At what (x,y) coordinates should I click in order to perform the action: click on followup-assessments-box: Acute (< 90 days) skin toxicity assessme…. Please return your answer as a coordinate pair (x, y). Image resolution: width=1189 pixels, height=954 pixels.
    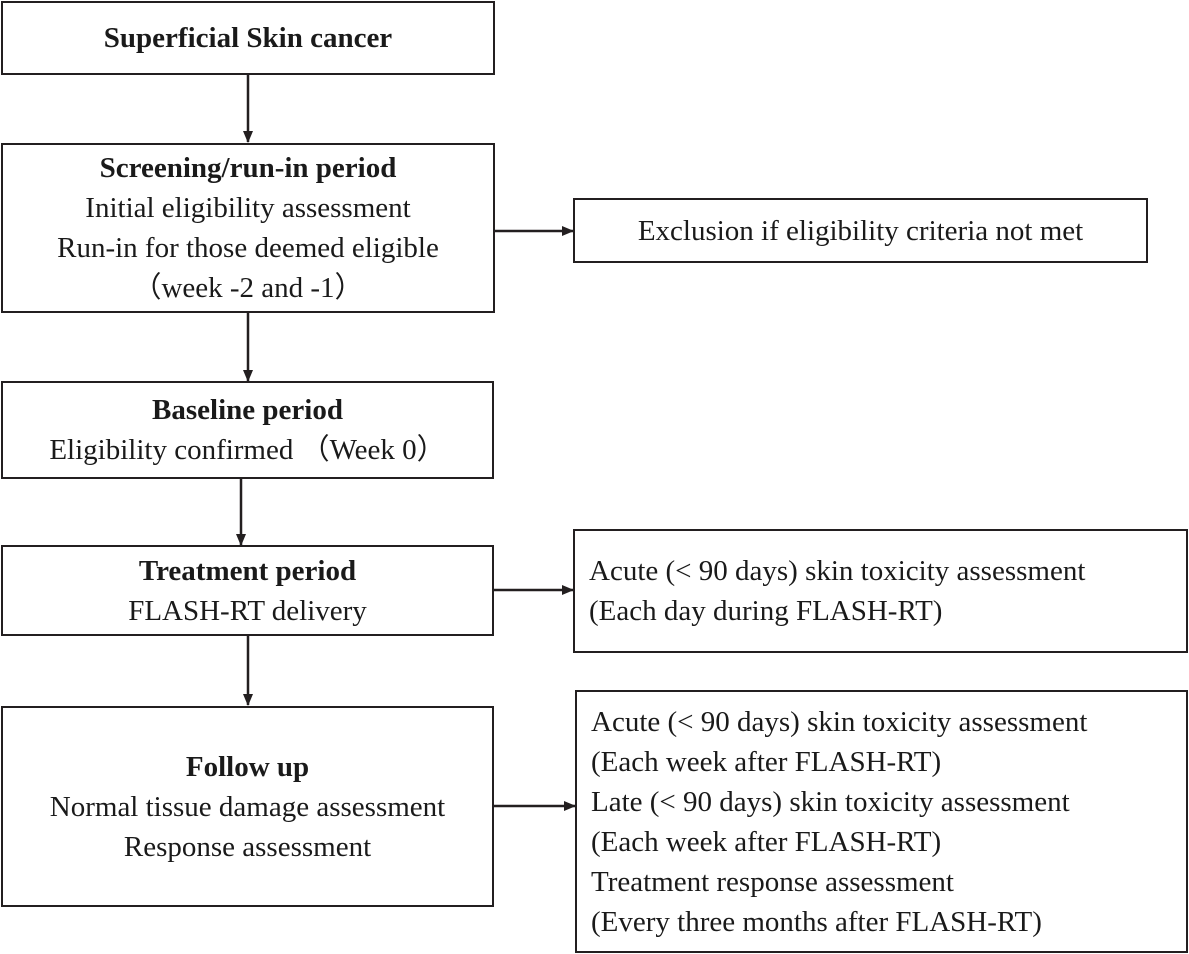
    Looking at the image, I should click on (881, 821).